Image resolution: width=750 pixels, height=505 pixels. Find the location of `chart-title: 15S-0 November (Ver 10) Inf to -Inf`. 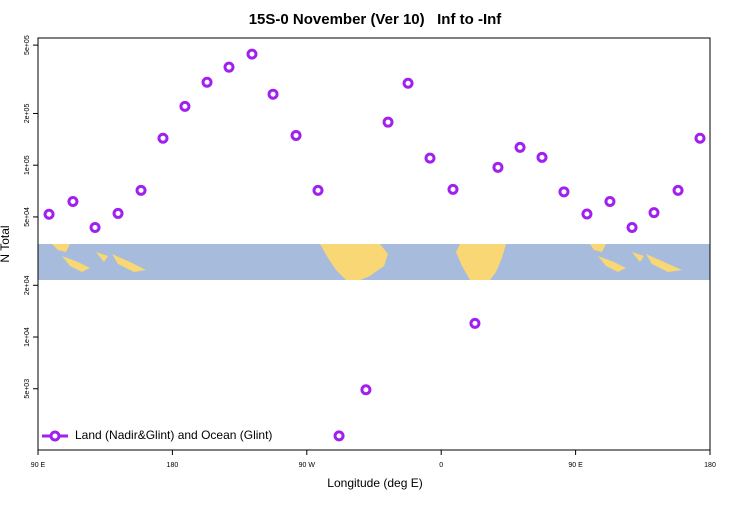

chart-title: 15S-0 November (Ver 10) Inf to -Inf is located at coordinates (376, 19).